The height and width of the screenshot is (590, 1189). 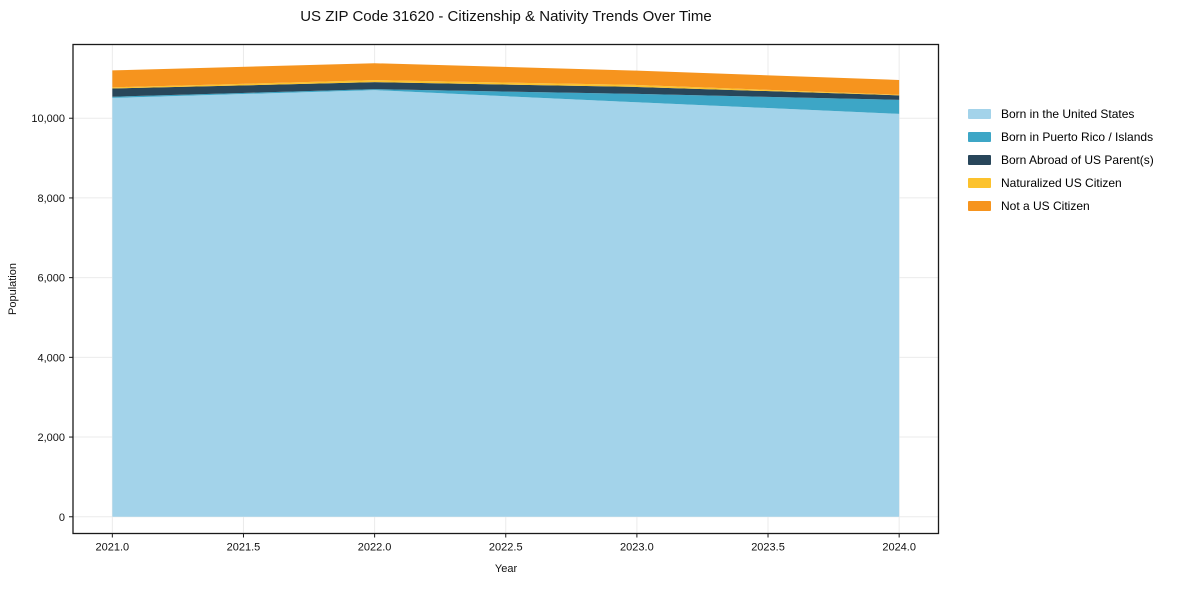 I want to click on y-tick-label: 10,000, so click(x=48, y=119).